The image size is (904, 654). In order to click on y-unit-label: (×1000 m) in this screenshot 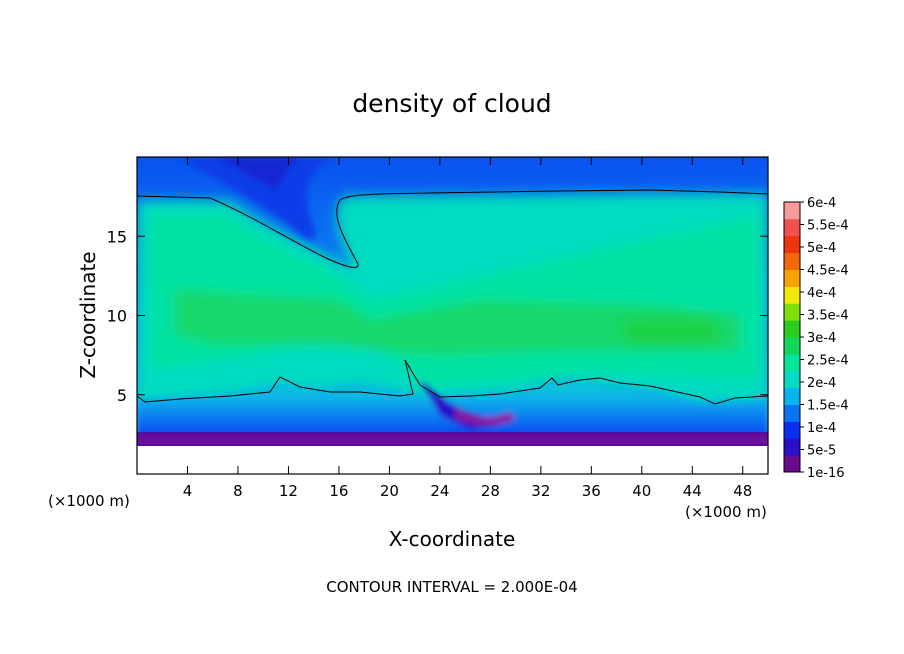, I will do `click(89, 501)`.